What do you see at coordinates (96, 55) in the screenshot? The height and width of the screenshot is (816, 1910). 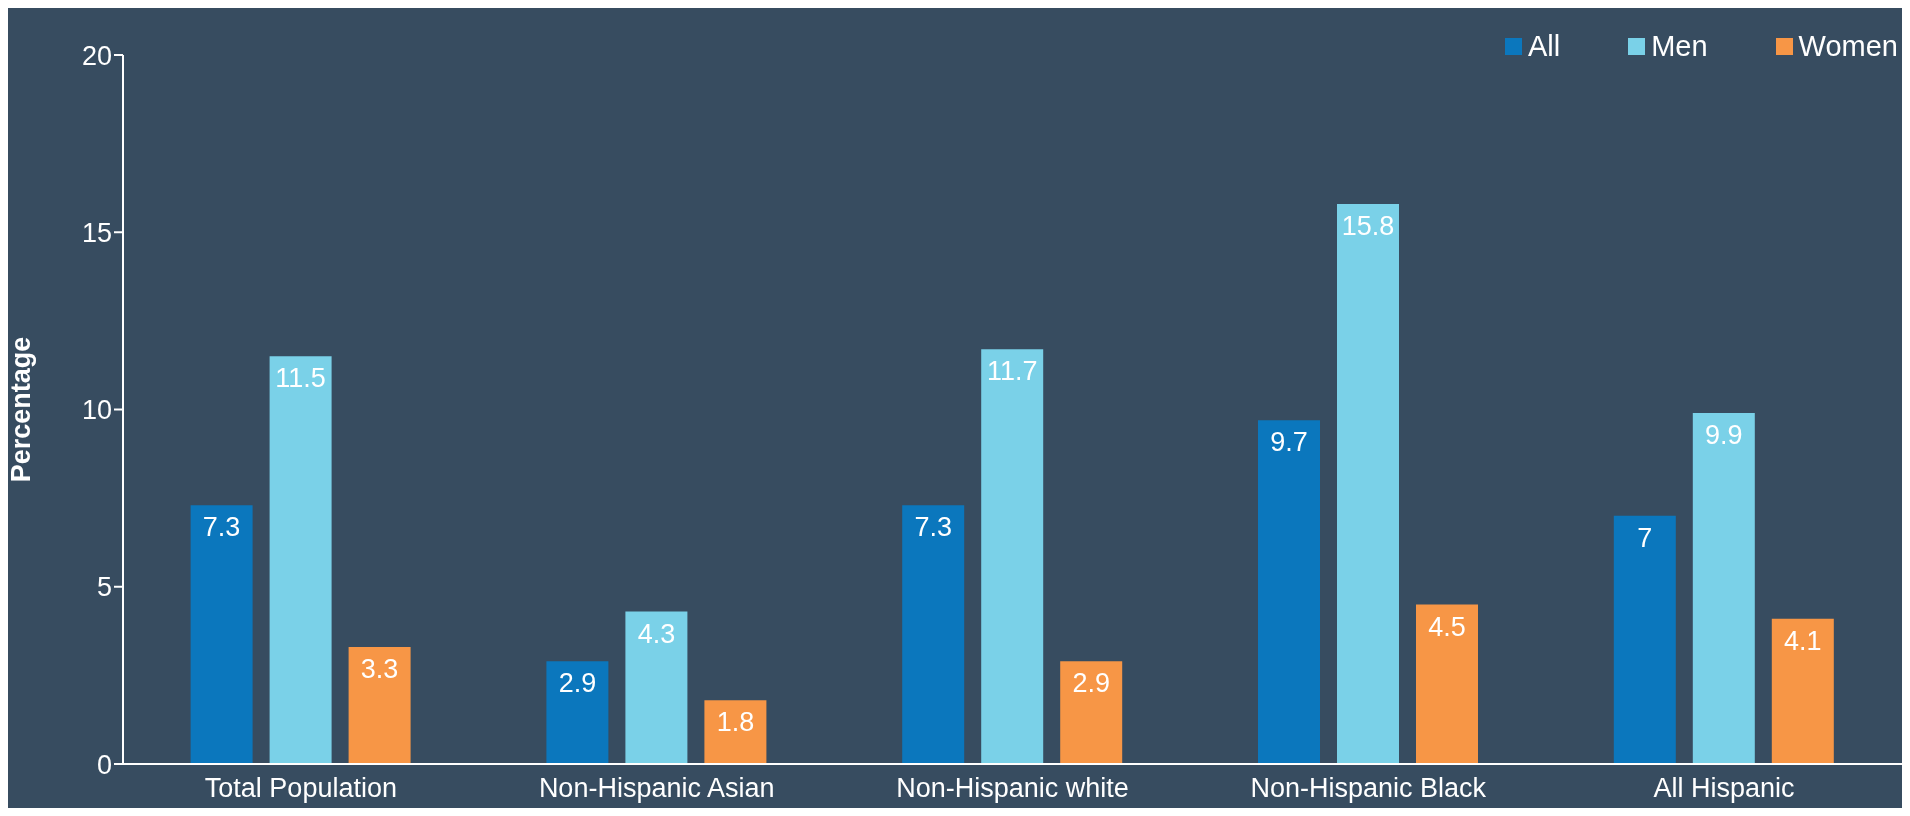 I see `y-tick-label: 20` at bounding box center [96, 55].